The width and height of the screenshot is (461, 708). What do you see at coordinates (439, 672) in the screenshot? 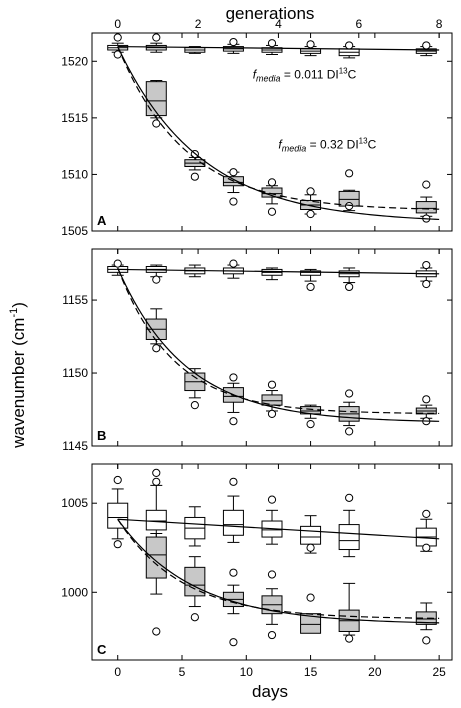
I see `x-tick-label: 25` at bounding box center [439, 672].